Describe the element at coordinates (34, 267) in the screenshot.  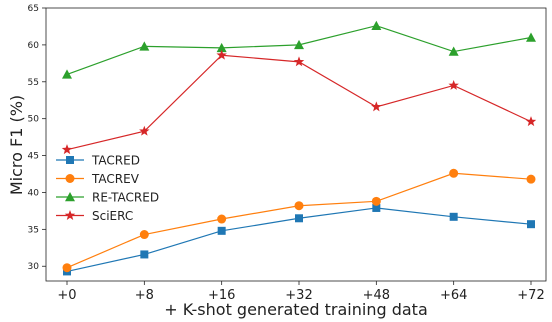
I see `y-tick-label: 30` at that location.